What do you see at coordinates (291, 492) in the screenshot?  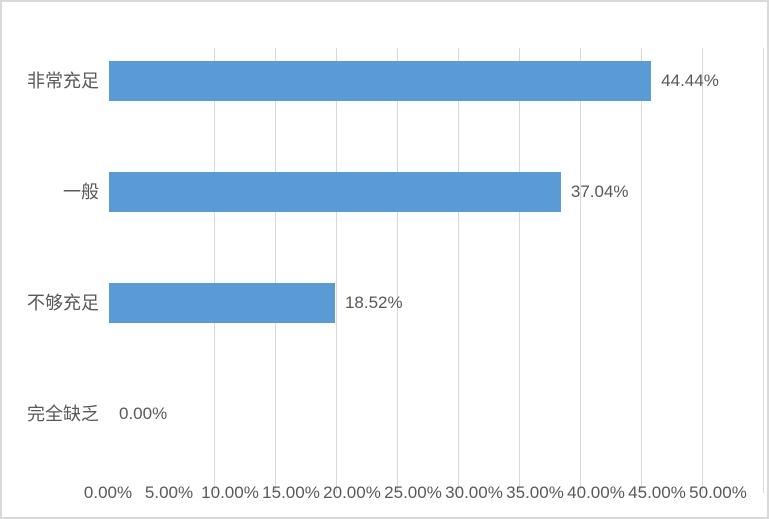 I see `x-axis-tick-label: 15.00%` at bounding box center [291, 492].